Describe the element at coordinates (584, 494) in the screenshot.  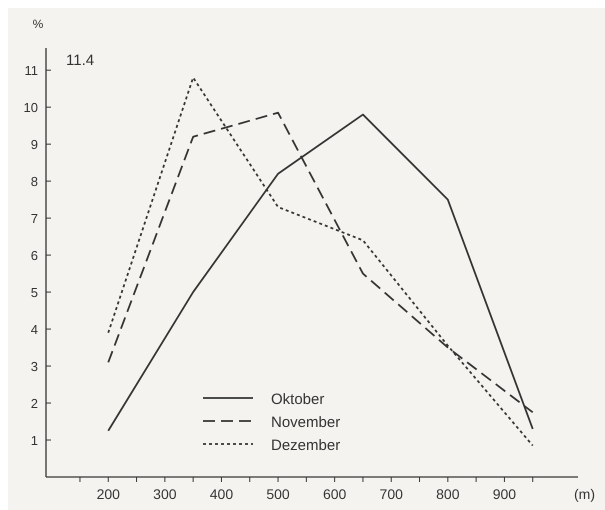
I see `x-axis-title: (m)` at that location.